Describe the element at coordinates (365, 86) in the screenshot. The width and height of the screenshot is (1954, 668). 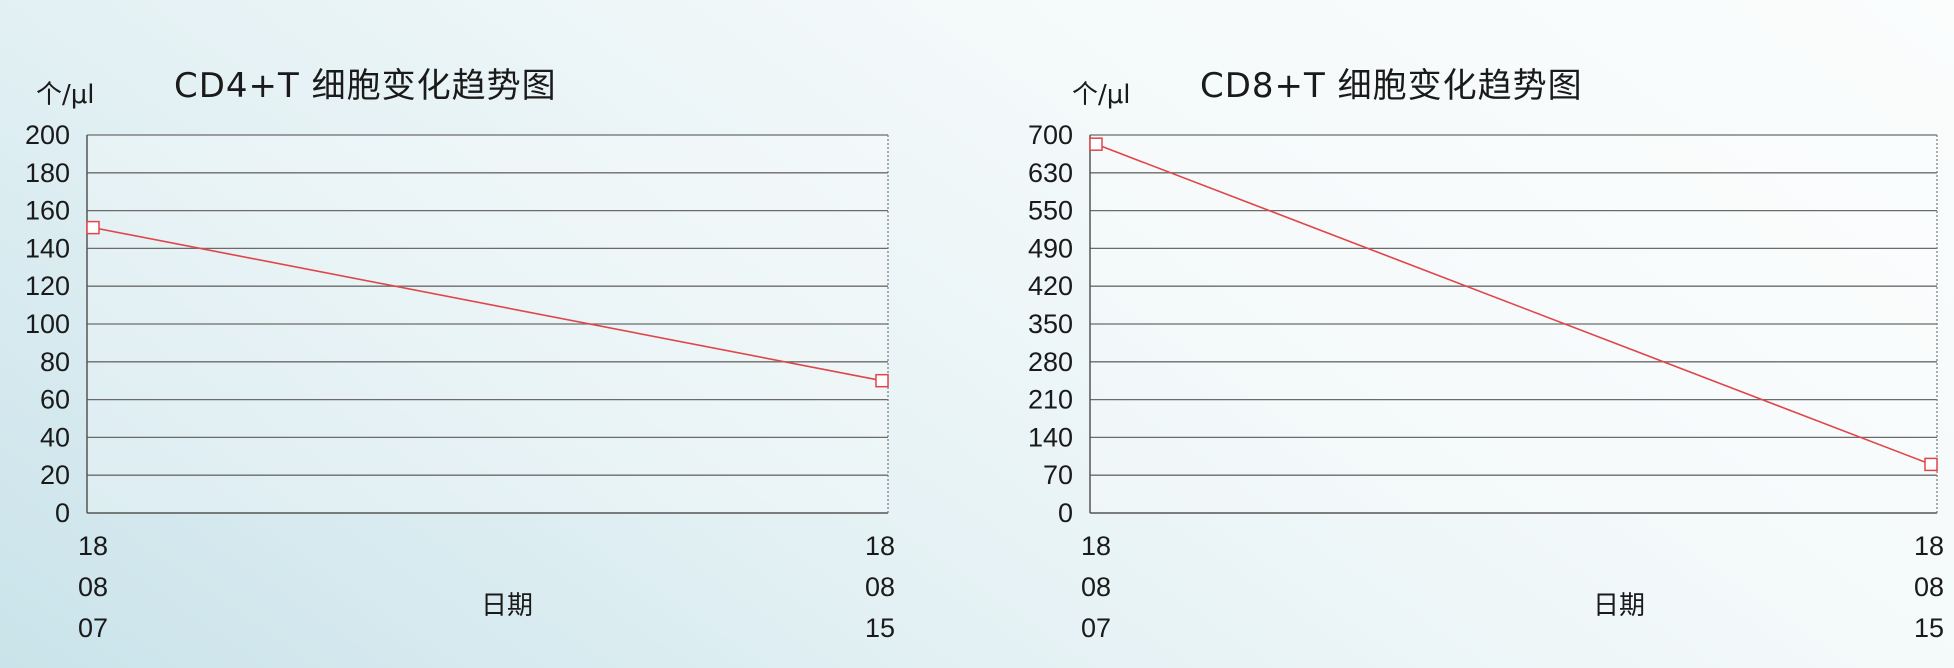
I see `chart-title: CD4+T 细胞变化趋势图` at that location.